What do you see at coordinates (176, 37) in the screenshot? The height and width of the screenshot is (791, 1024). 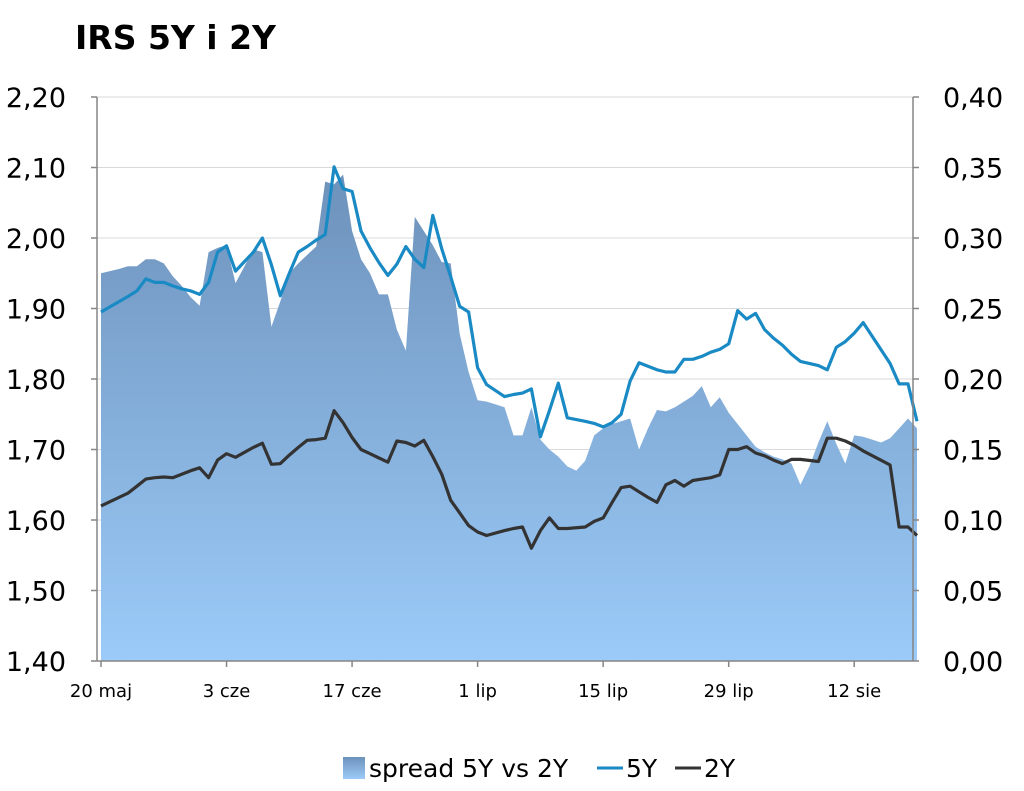 I see `chart-title: IRS 5Y i 2Y` at bounding box center [176, 37].